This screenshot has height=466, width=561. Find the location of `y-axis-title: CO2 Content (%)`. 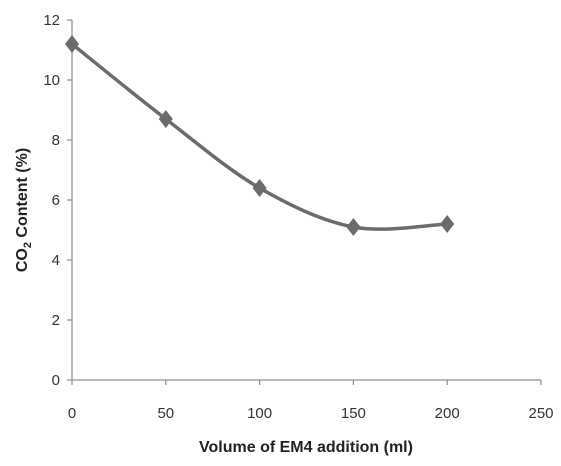

y-axis-title: CO2 Content (%) is located at coordinates (24, 210).